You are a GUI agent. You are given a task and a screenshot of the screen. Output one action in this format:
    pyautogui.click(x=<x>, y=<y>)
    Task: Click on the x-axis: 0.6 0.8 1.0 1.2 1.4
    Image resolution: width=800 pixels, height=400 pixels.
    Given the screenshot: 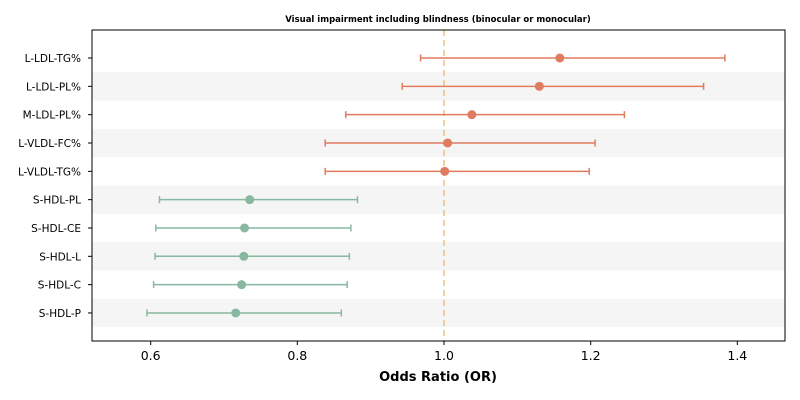 What is the action you would take?
    pyautogui.click(x=444, y=352)
    